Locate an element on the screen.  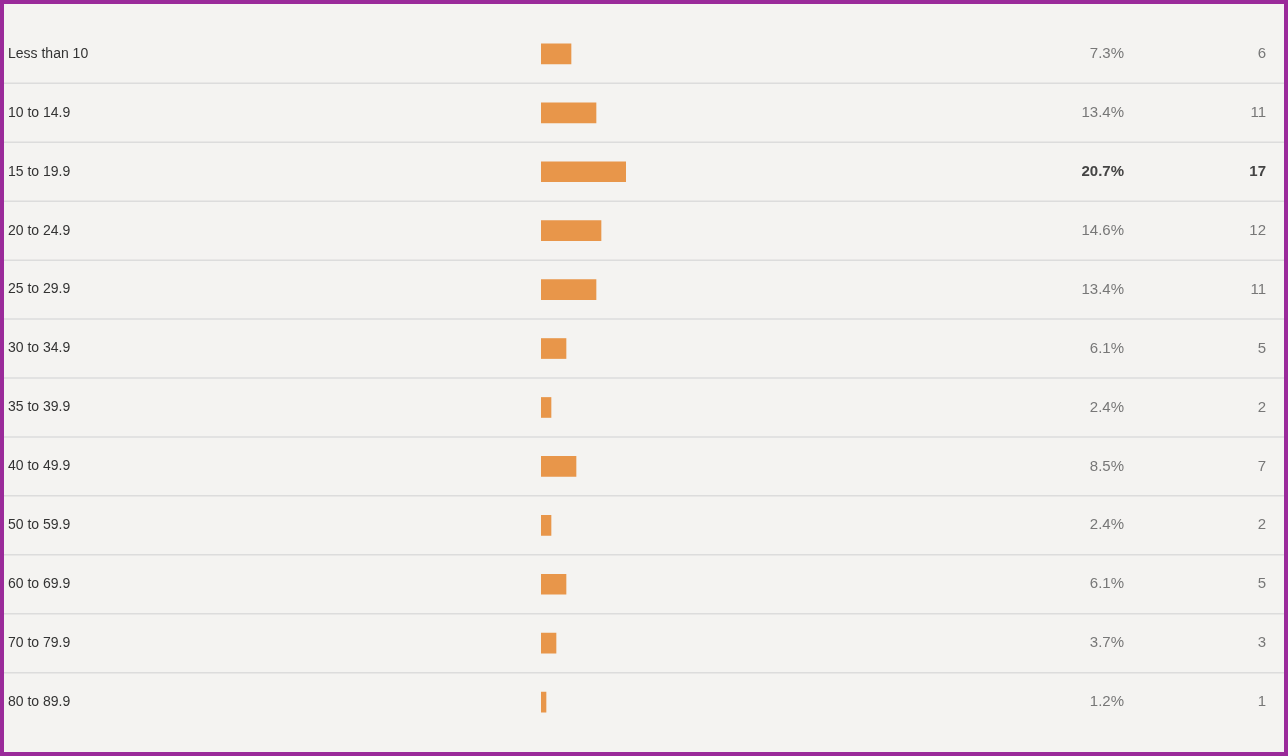
data-label: 6 is located at coordinates (1261, 53).